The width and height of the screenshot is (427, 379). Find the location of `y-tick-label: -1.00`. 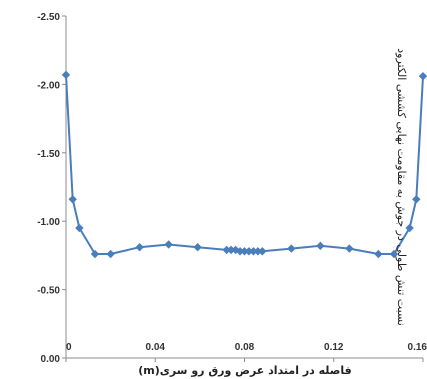

y-tick-label: -1.00 is located at coordinates (48, 222).